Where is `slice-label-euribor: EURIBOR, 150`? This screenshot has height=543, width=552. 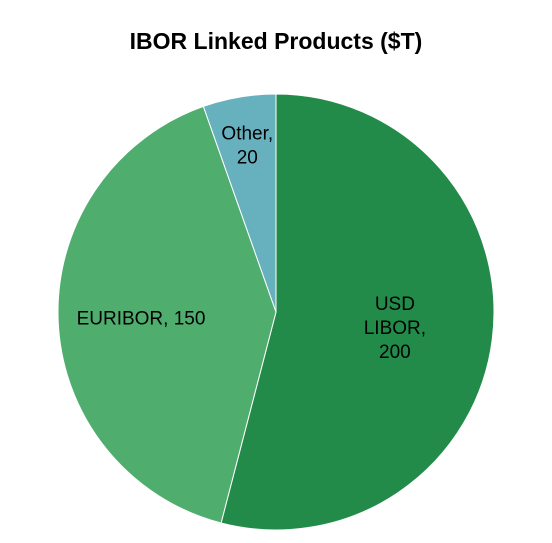 slice-label-euribor: EURIBOR, 150 is located at coordinates (141, 319).